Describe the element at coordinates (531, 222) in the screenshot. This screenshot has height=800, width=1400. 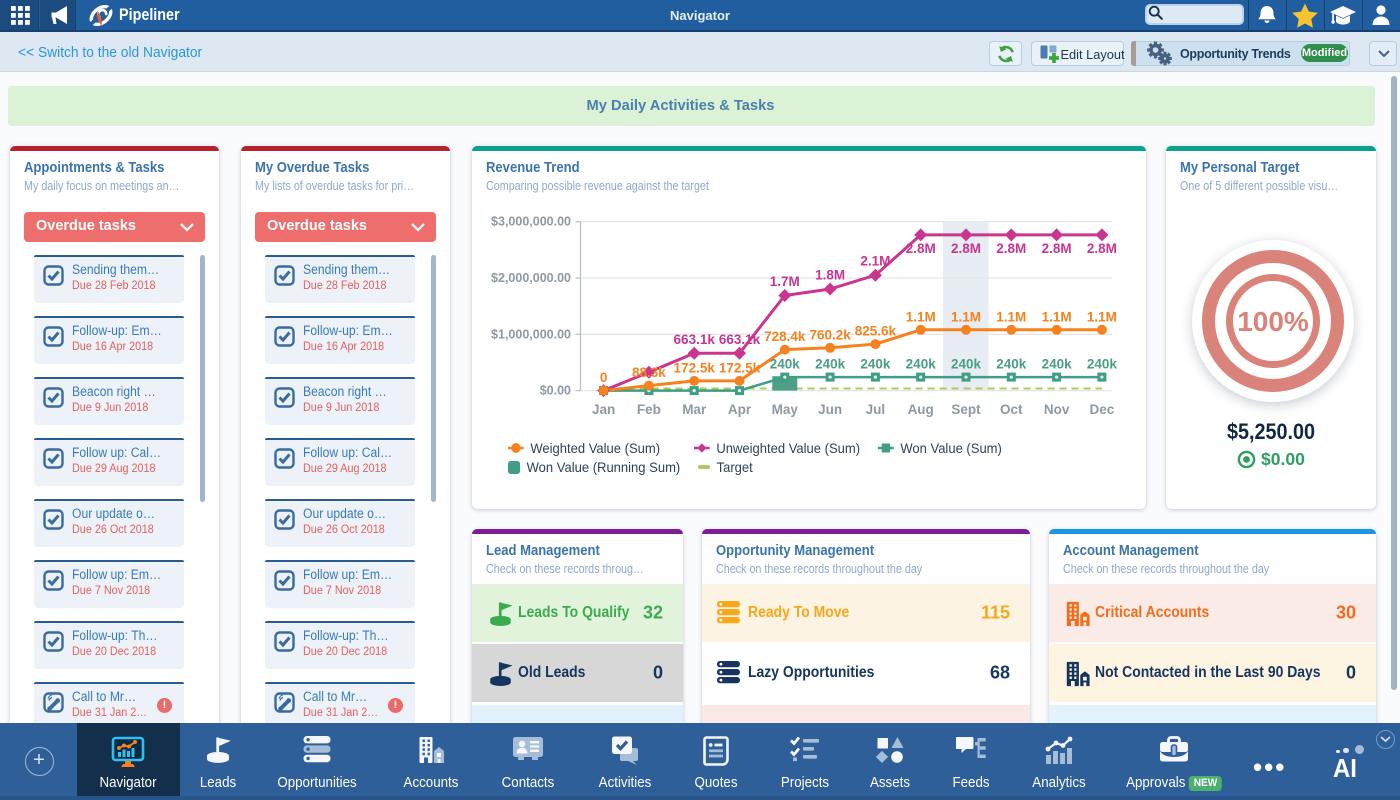
I see `svg-text: $3,000,000.00` at that location.